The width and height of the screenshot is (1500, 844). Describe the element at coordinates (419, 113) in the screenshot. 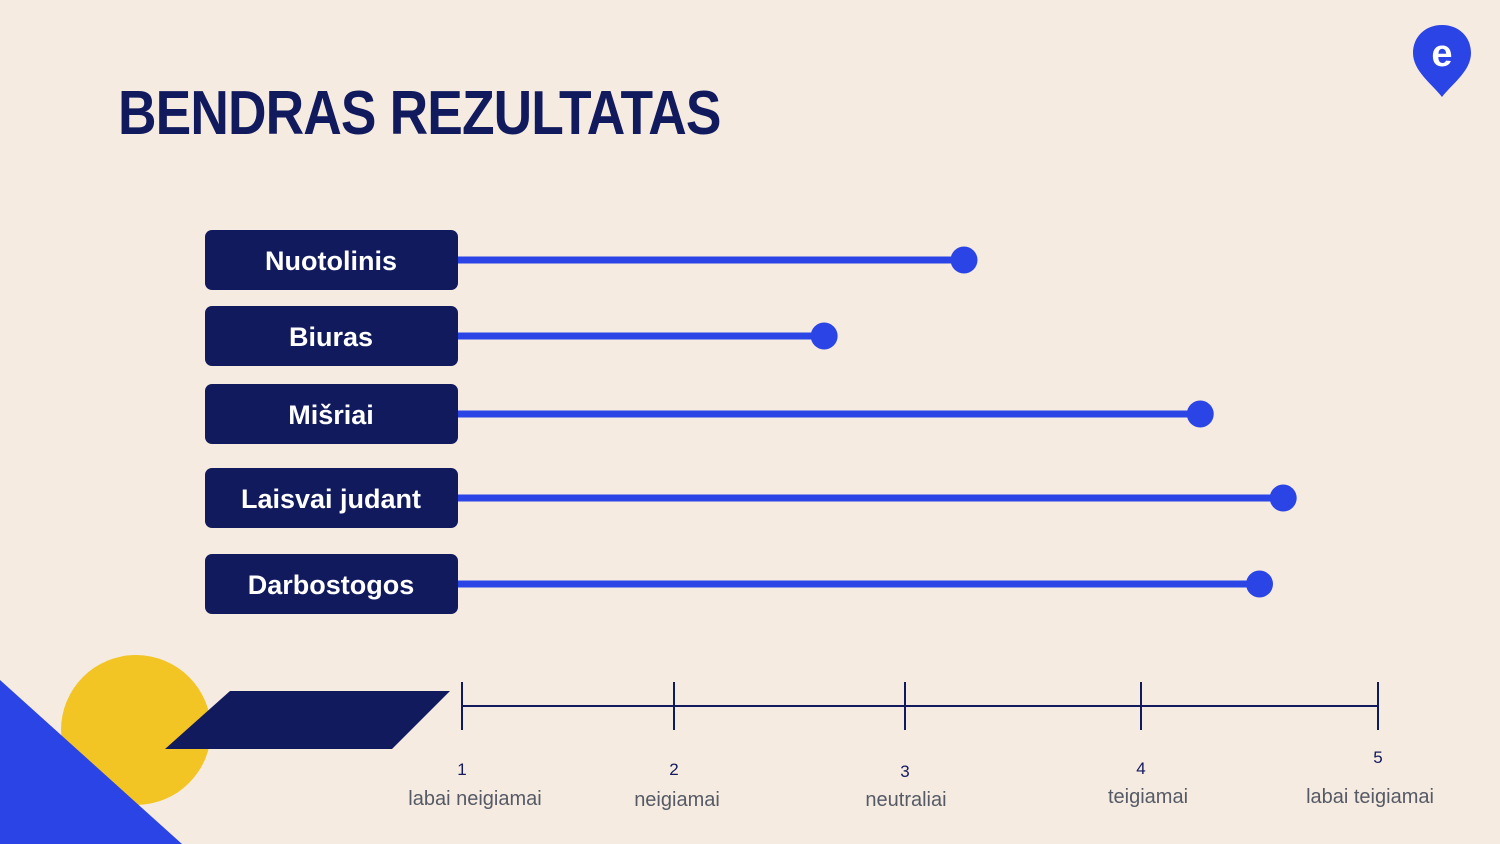

I see `page-title: BENDRAS REZULTATAS` at that location.